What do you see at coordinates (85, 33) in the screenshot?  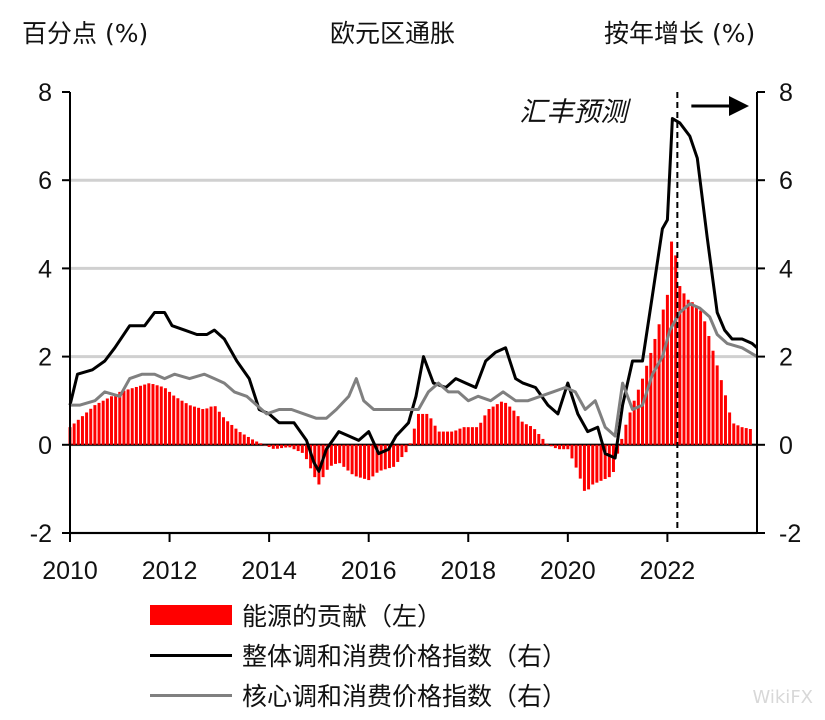 I see `left-axis-unit: 百分点 (%)` at bounding box center [85, 33].